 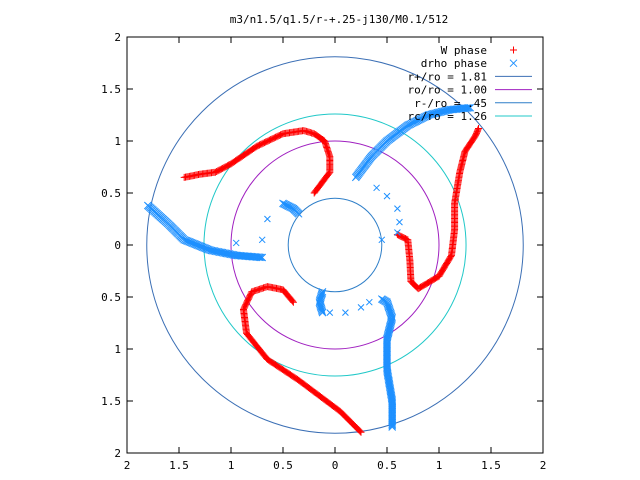 I want to click on legend-label: ro/ro = 1.00, so click(x=447, y=90).